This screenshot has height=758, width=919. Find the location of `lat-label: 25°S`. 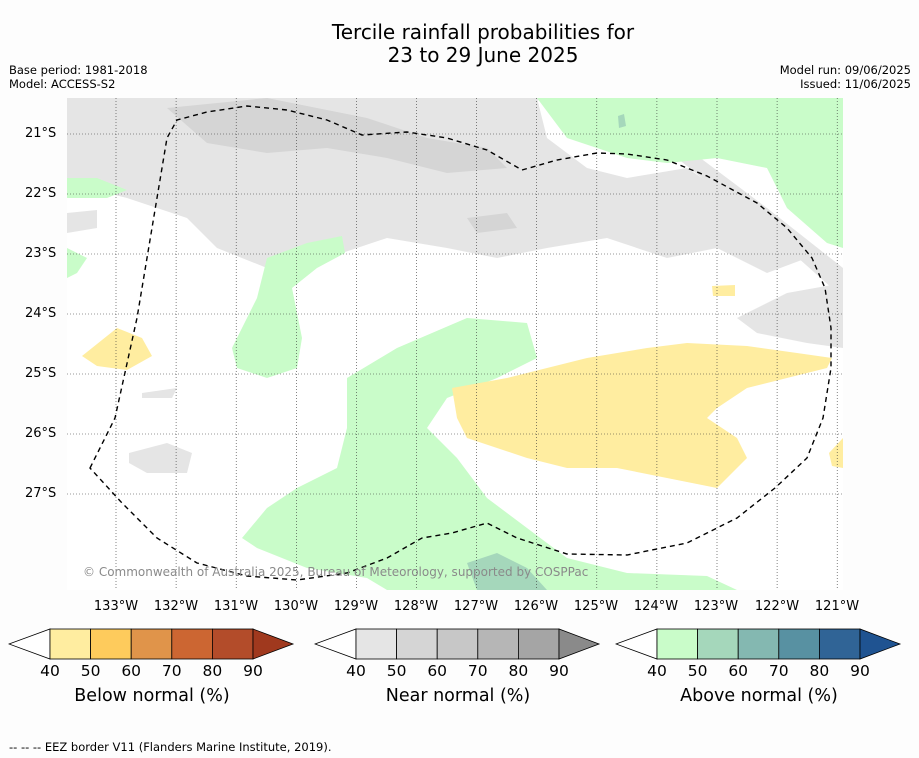

lat-label: 25°S is located at coordinates (41, 373).